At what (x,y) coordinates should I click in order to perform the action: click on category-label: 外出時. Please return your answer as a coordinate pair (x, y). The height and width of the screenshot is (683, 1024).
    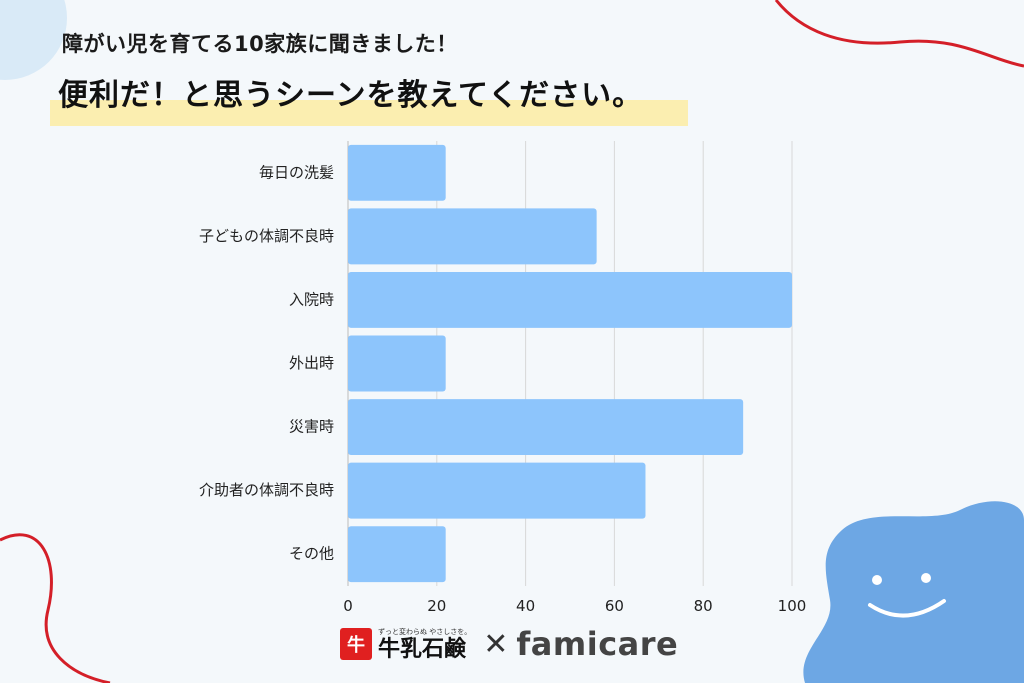
    Looking at the image, I should click on (311, 363).